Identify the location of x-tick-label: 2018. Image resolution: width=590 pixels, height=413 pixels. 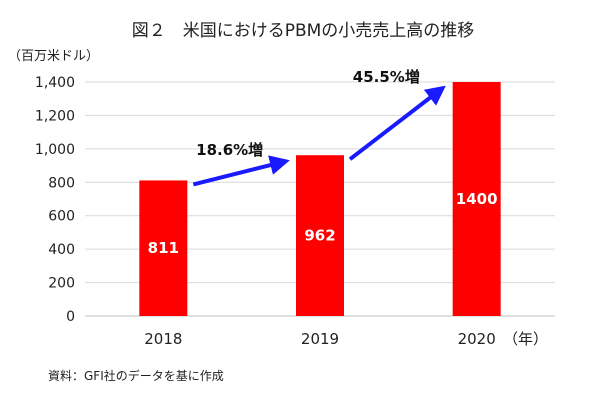
(163, 339).